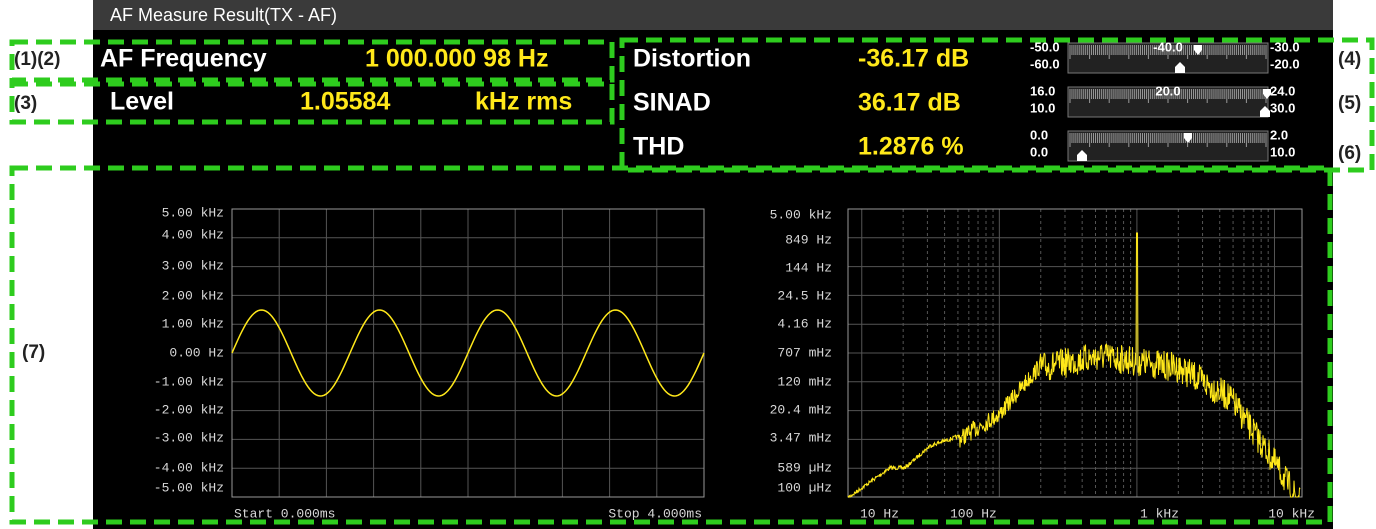 This screenshot has width=1376, height=529. What do you see at coordinates (1282, 90) in the screenshot?
I see `scale-label: 24.0` at bounding box center [1282, 90].